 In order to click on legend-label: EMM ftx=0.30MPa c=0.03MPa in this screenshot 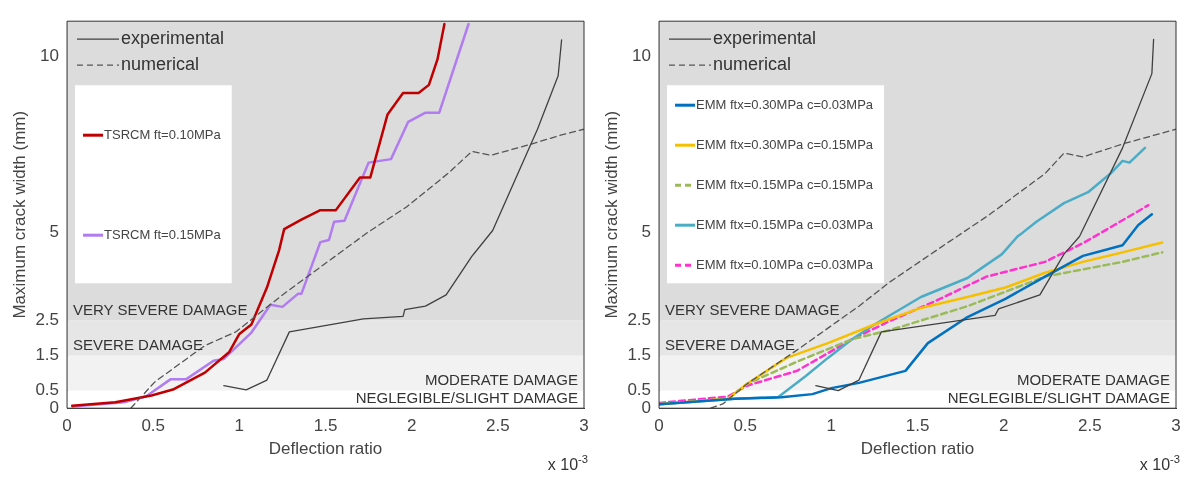, I will do `click(785, 104)`.